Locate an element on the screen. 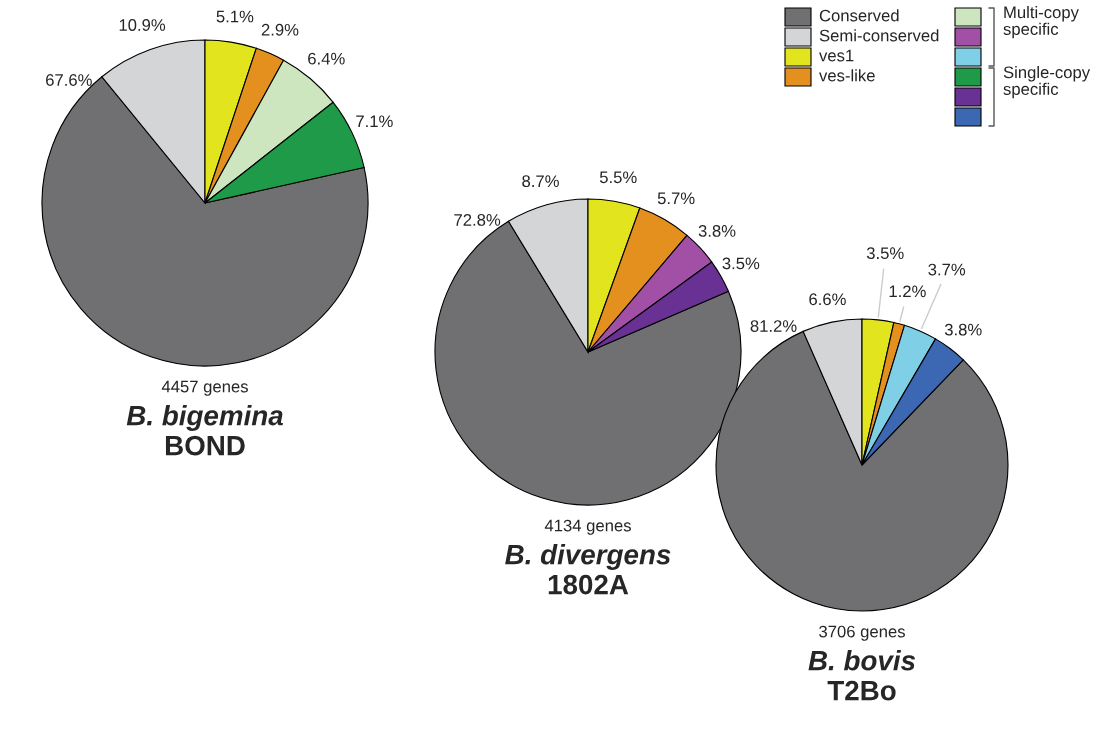  text: 3706 genes is located at coordinates (862, 633).